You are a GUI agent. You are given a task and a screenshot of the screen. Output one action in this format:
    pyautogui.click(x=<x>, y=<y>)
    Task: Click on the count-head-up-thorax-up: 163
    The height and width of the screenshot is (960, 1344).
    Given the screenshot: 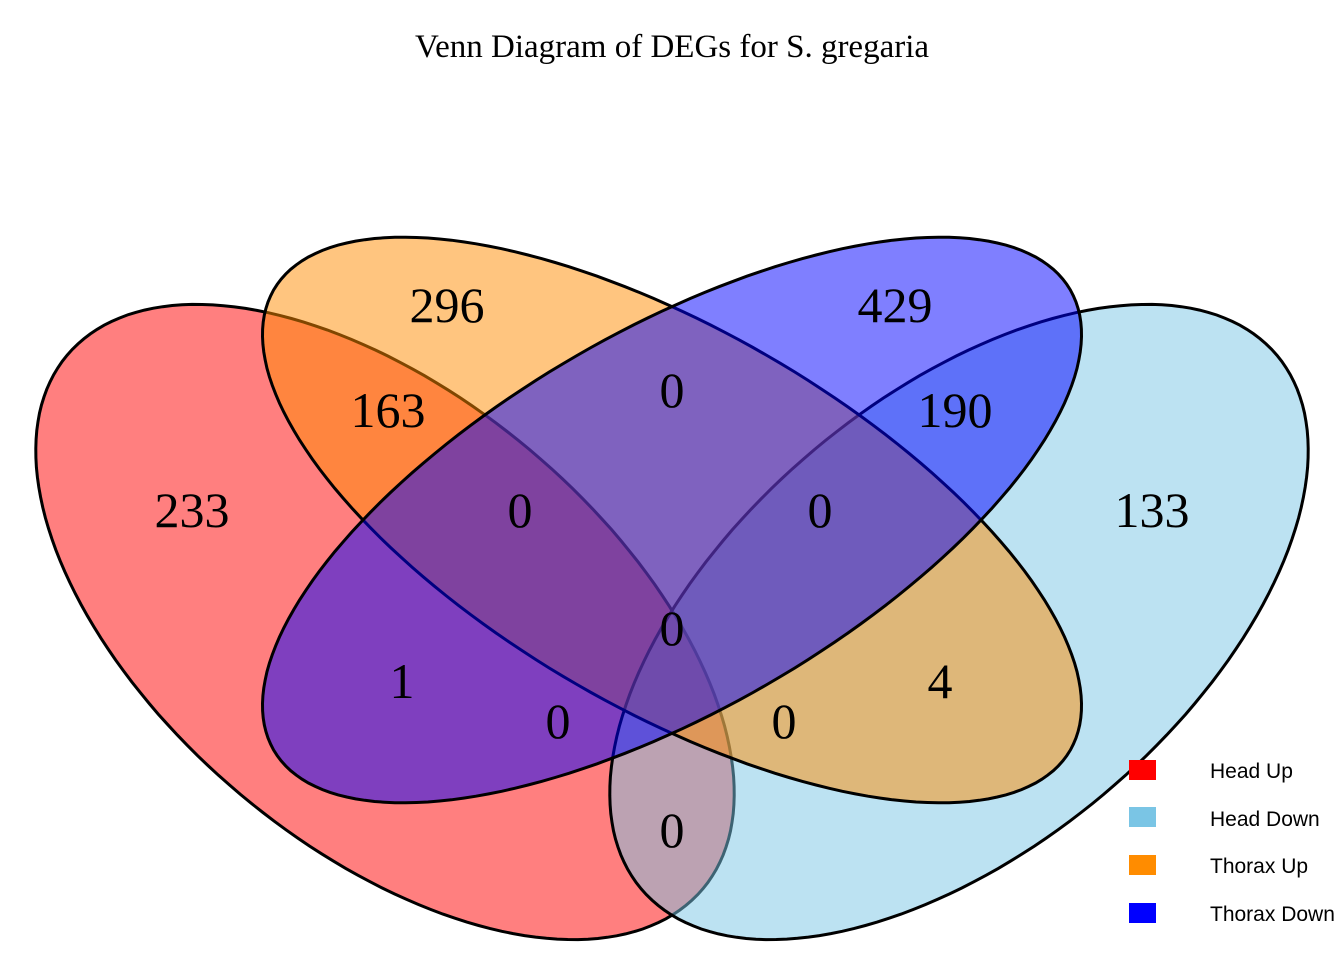 What is the action you would take?
    pyautogui.click(x=388, y=410)
    